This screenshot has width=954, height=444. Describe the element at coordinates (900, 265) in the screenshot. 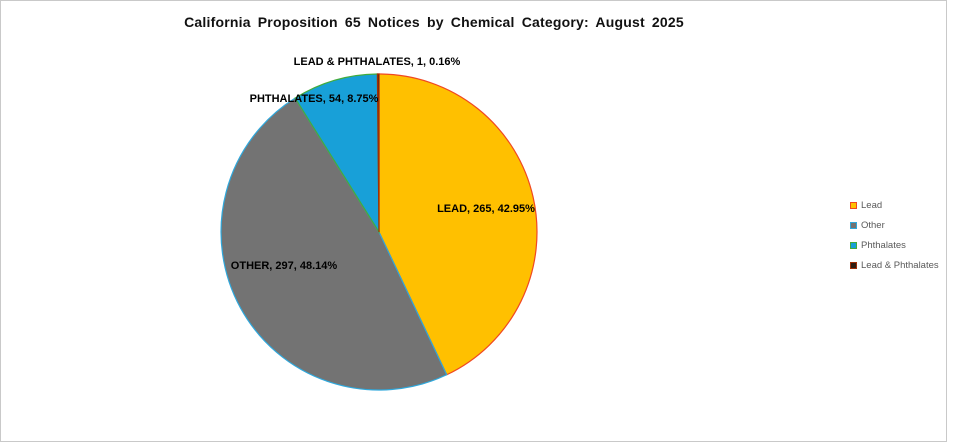

I see `legend-label-lead-phthalates: Lead & Phthalates` at that location.